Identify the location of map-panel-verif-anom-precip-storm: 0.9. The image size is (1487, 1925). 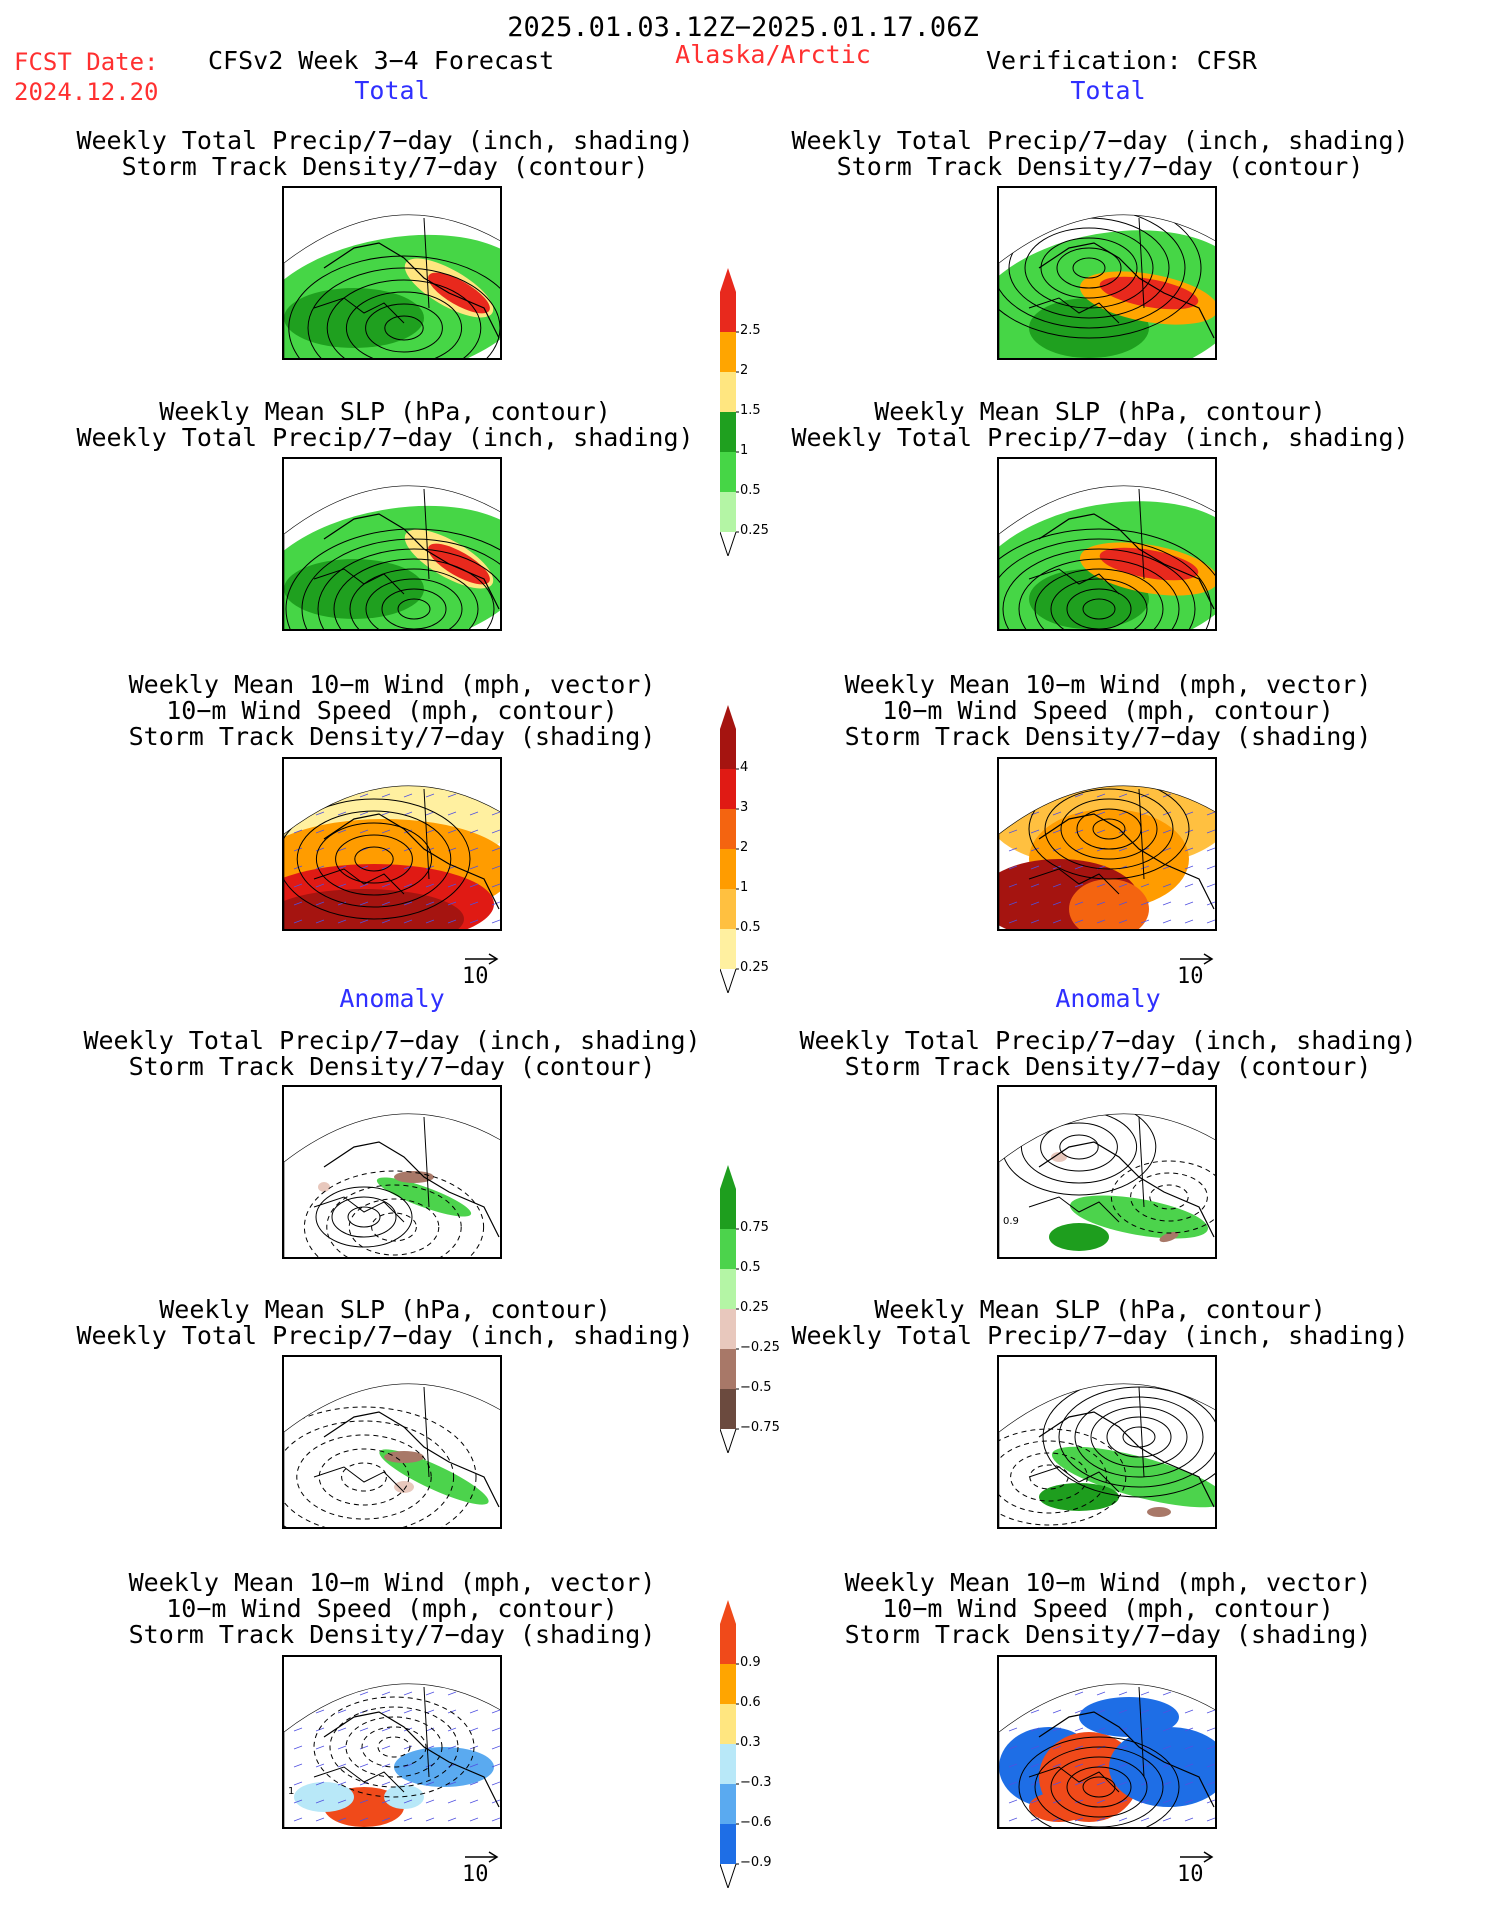
(1107, 1172).